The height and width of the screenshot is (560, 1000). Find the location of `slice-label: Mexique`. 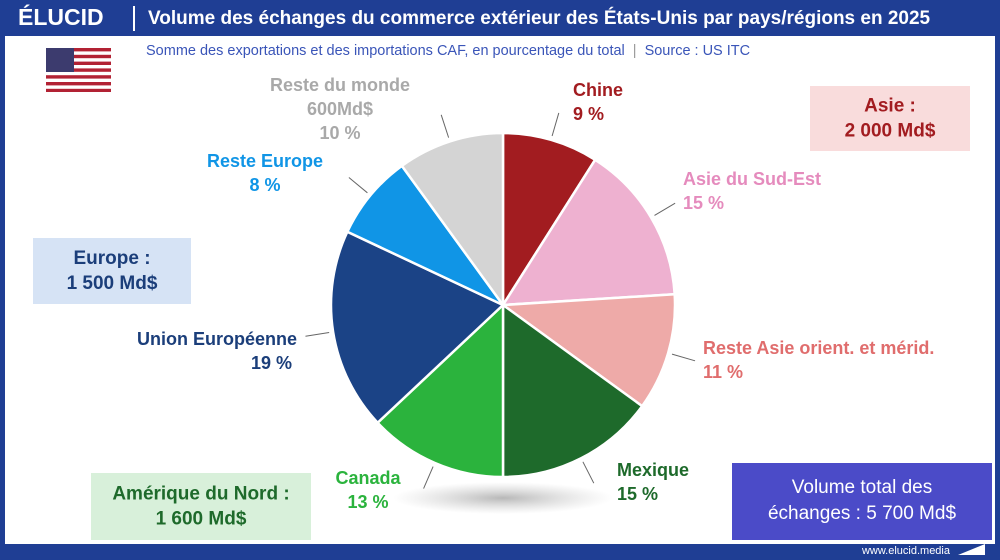

slice-label: Mexique is located at coordinates (653, 470).